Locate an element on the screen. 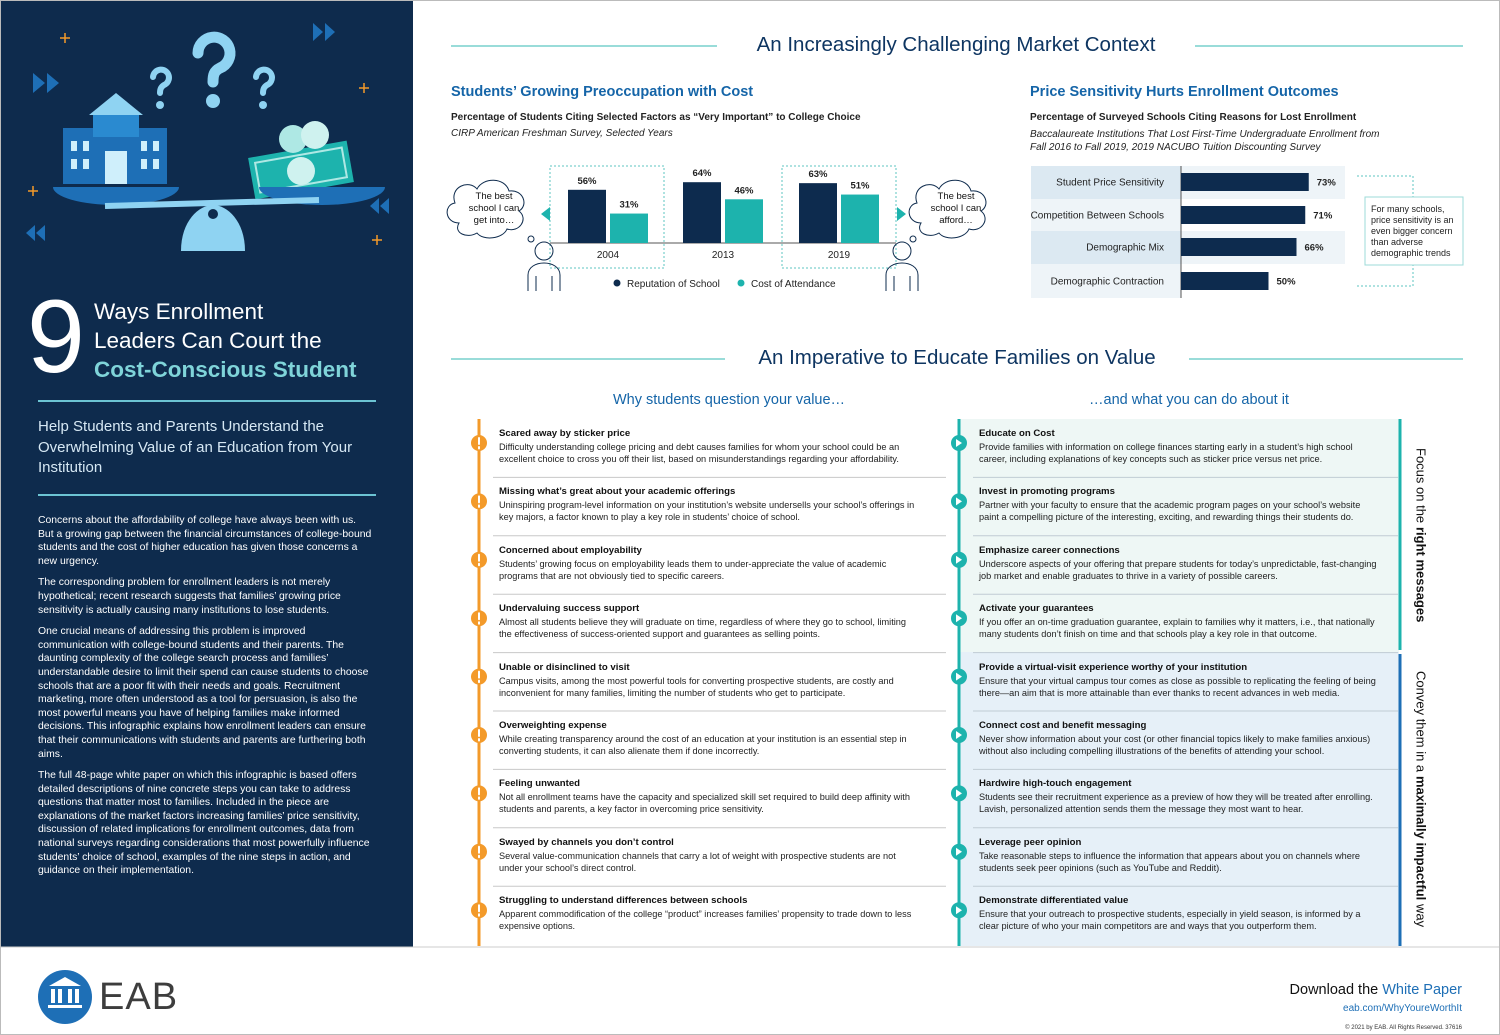 The height and width of the screenshot is (1035, 1500). data-label: 66% is located at coordinates (1315, 248).